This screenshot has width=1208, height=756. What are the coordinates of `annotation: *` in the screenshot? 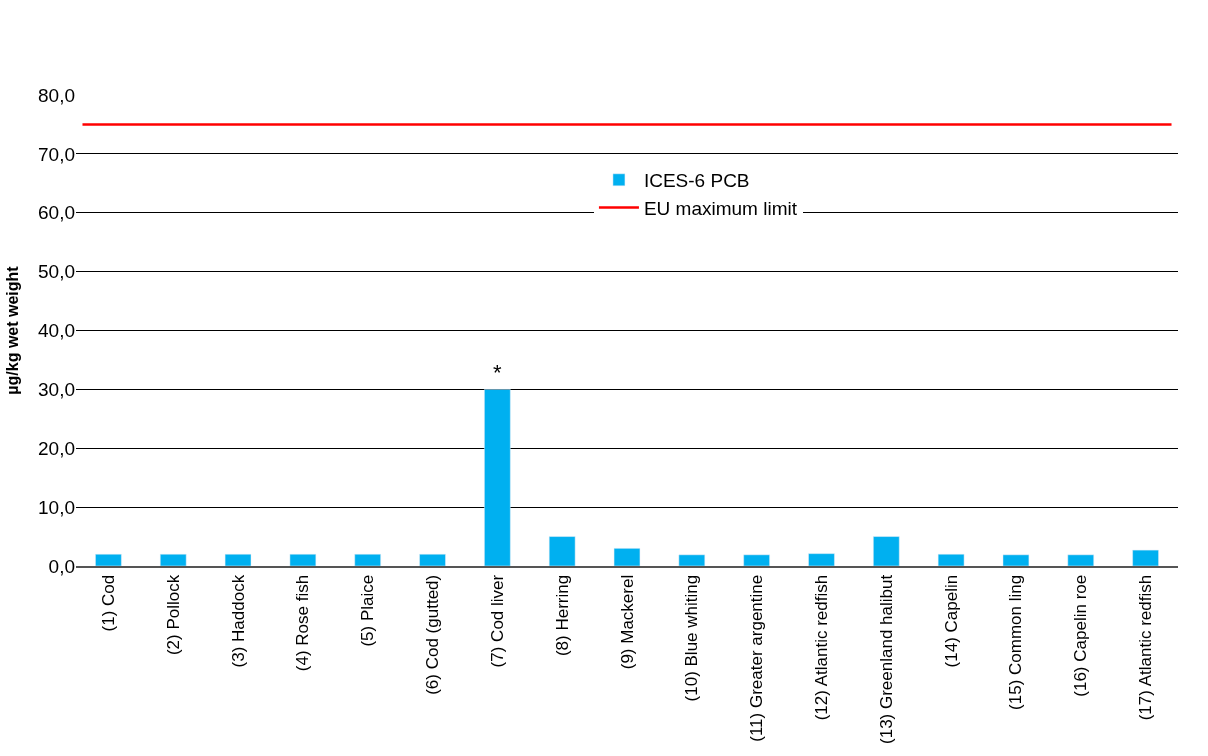 It's located at (497, 372).